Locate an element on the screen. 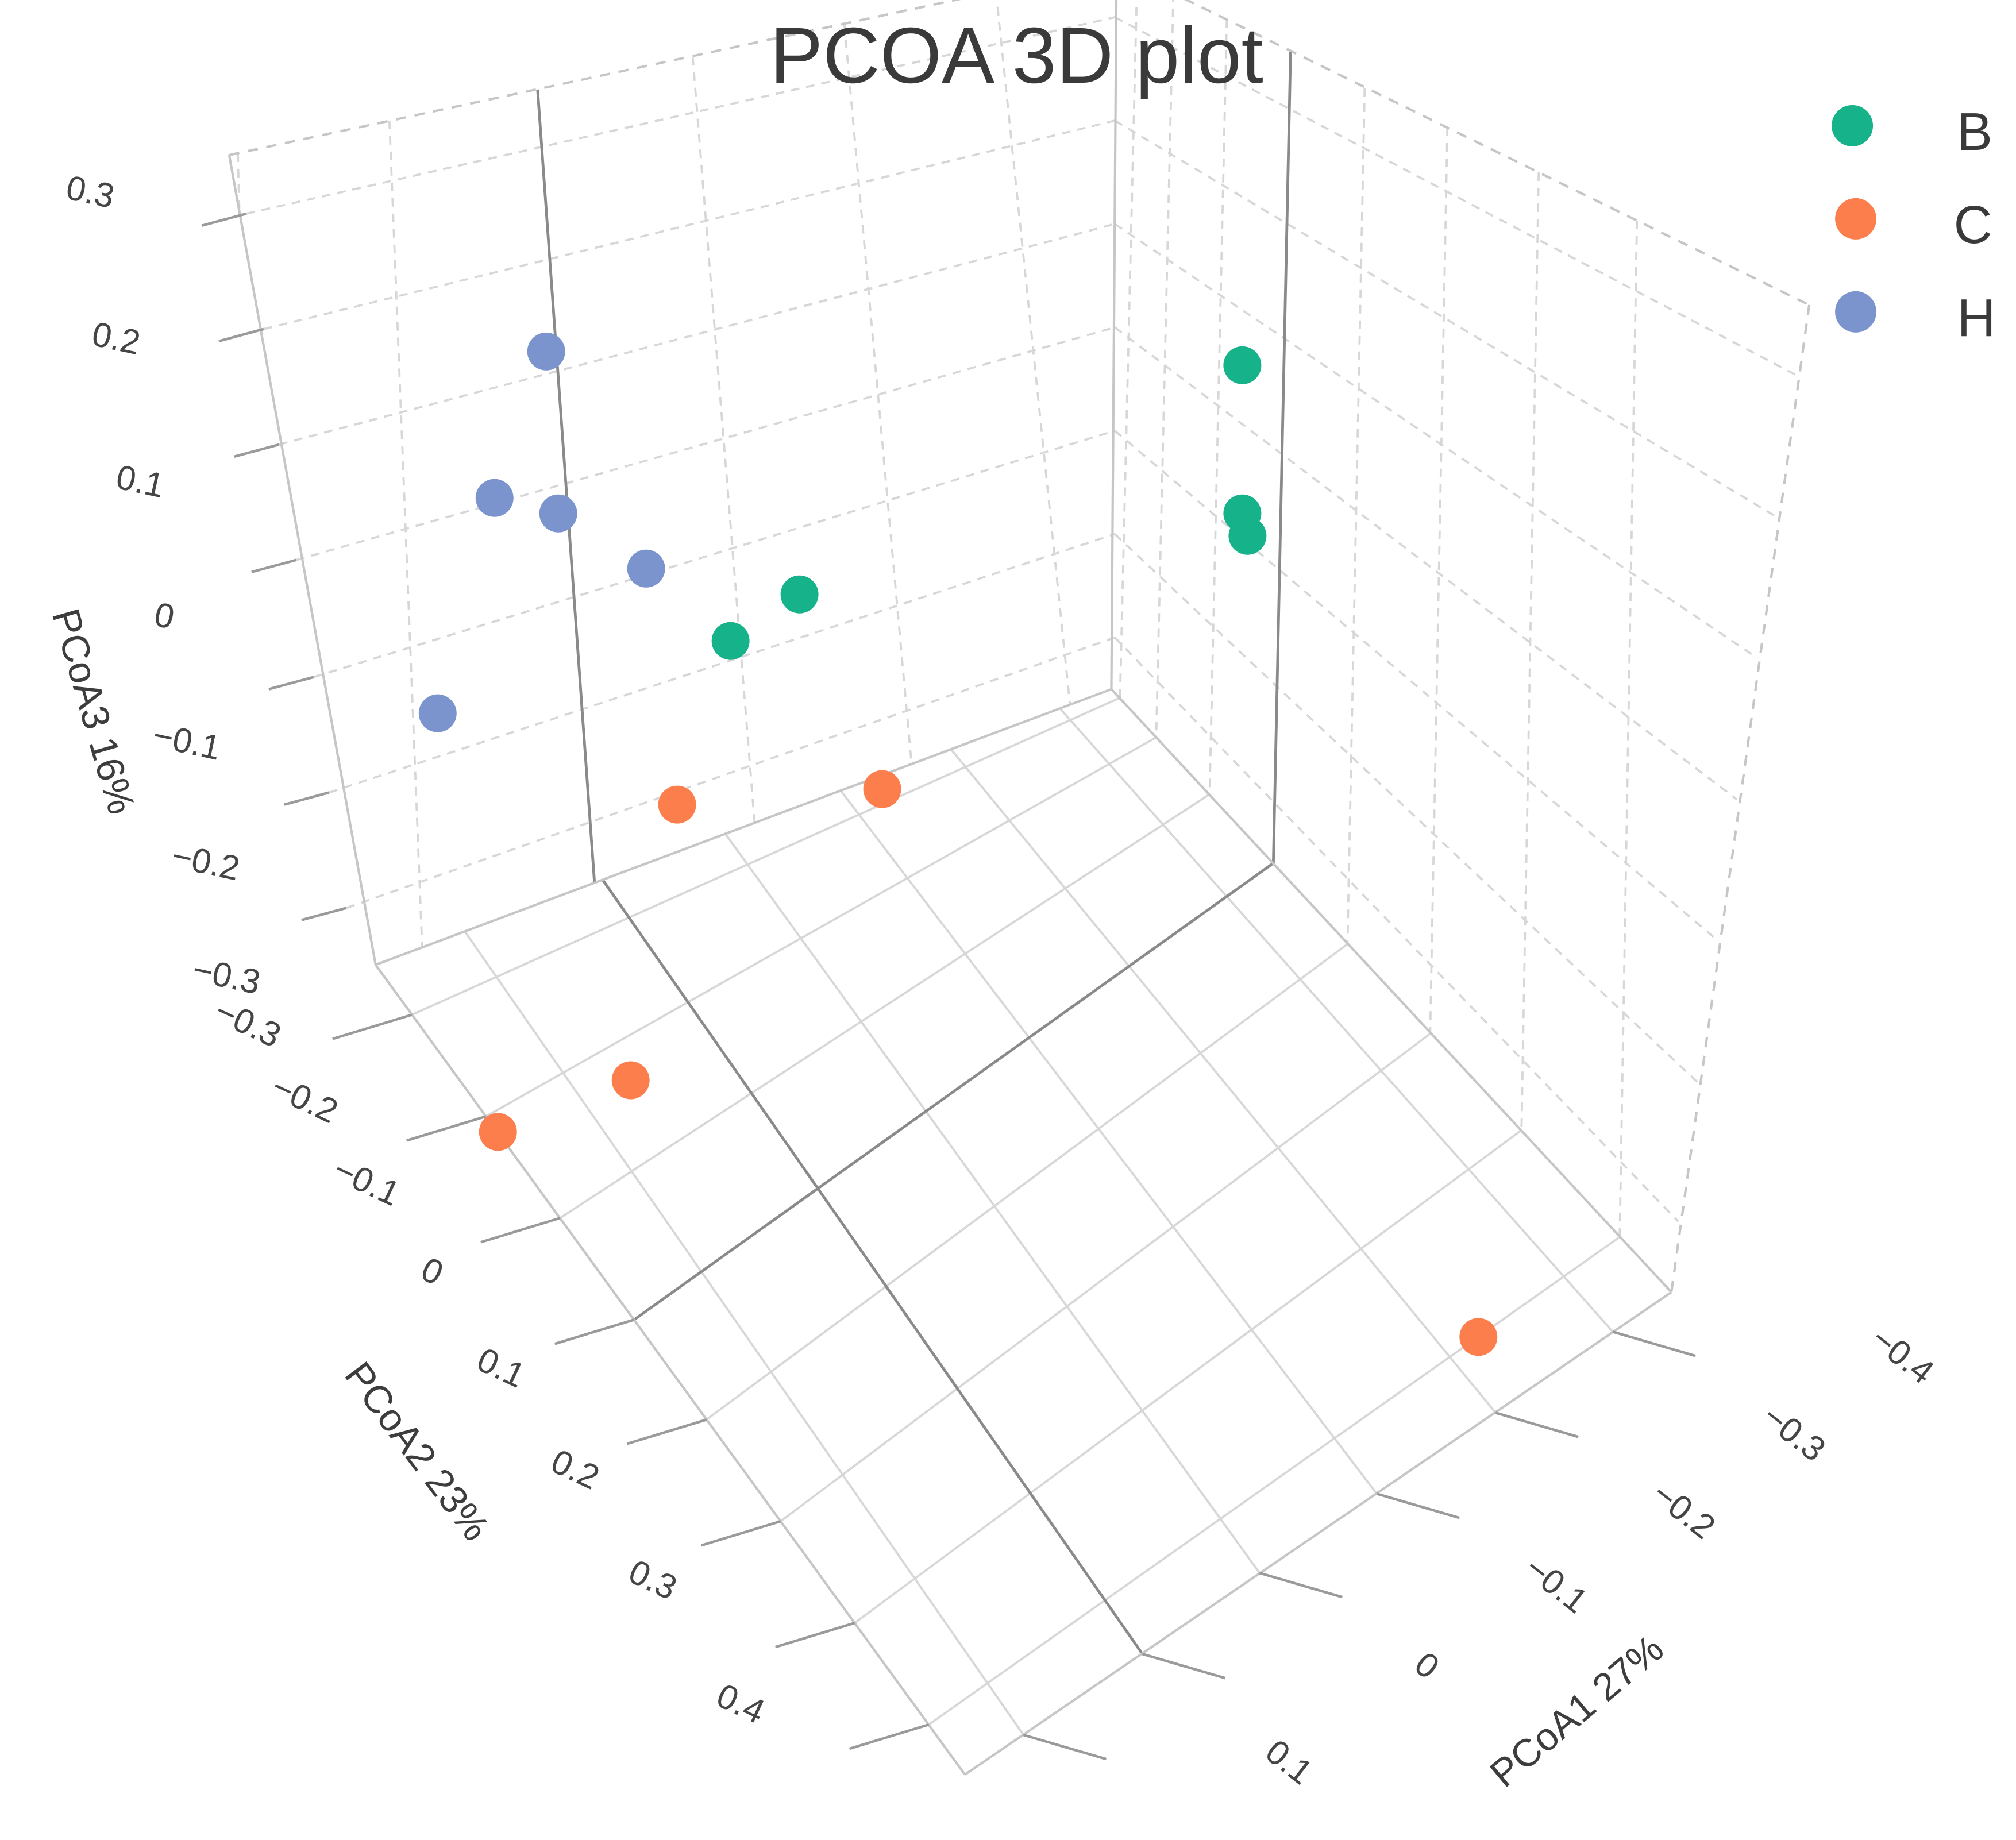 The width and height of the screenshot is (2016, 1840). zeroline-pcoa2-floor is located at coordinates (953, 1091).